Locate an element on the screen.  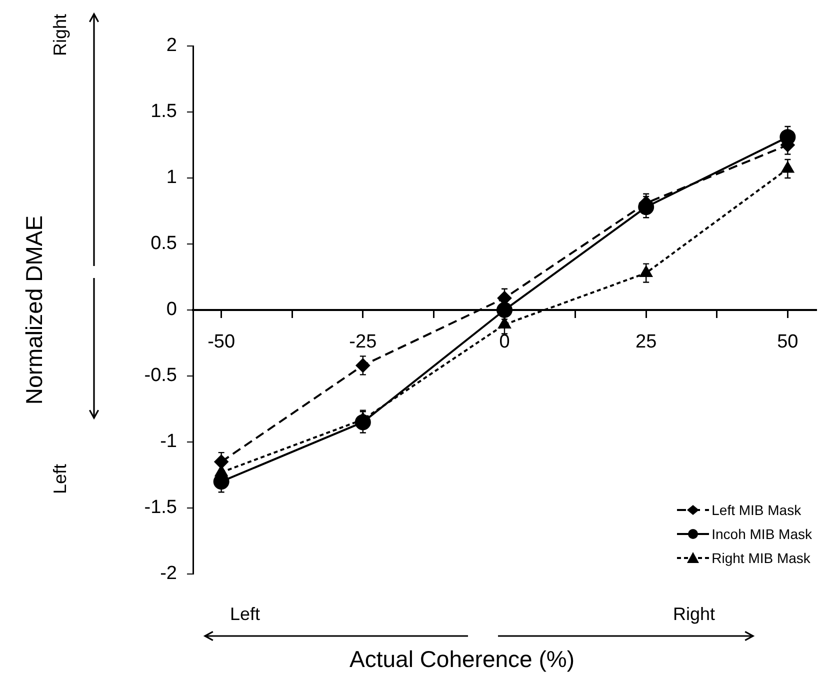
y-tick-label: 1 is located at coordinates (171, 177).